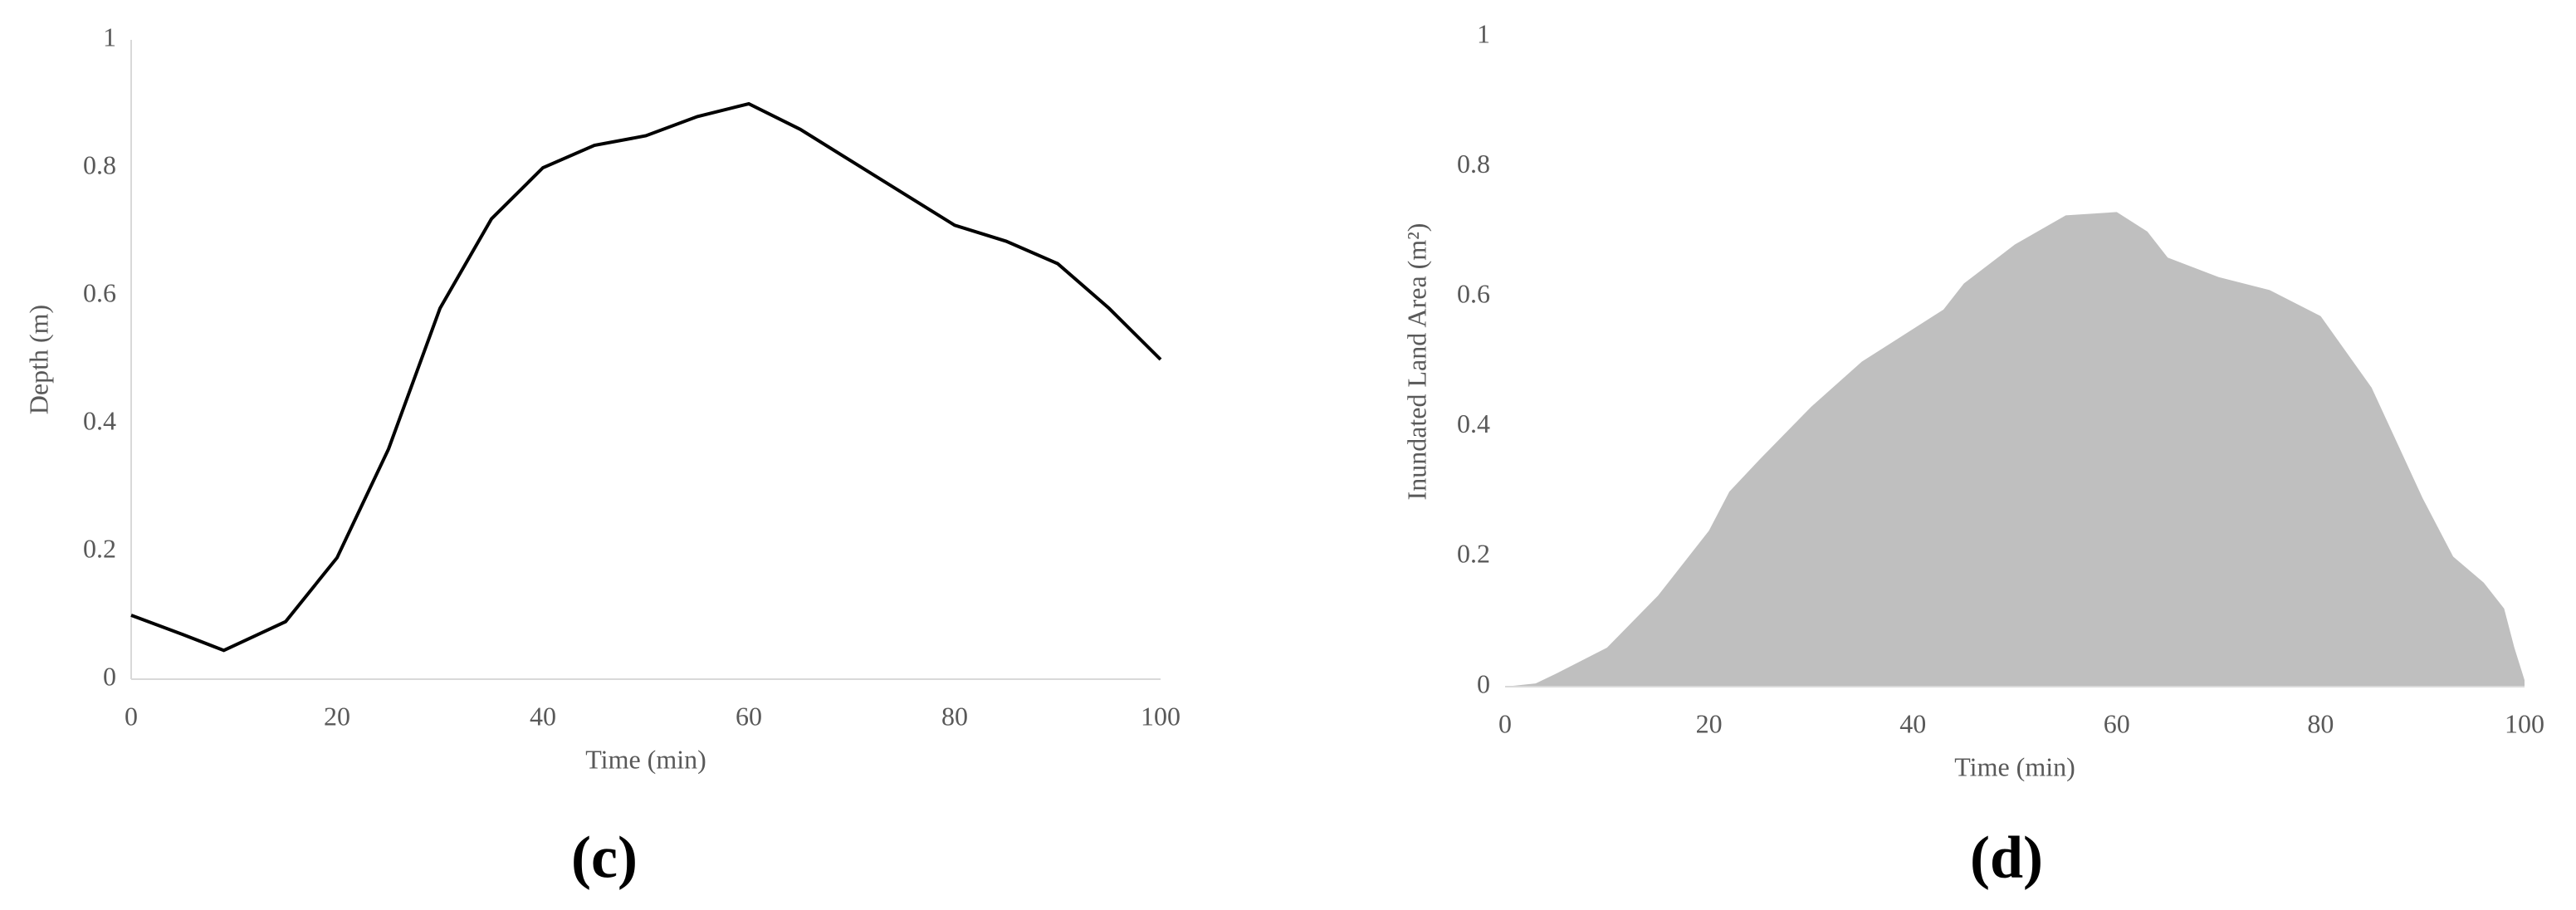 Image resolution: width=2576 pixels, height=910 pixels. Describe the element at coordinates (604, 857) in the screenshot. I see `panel-label: (c)` at that location.